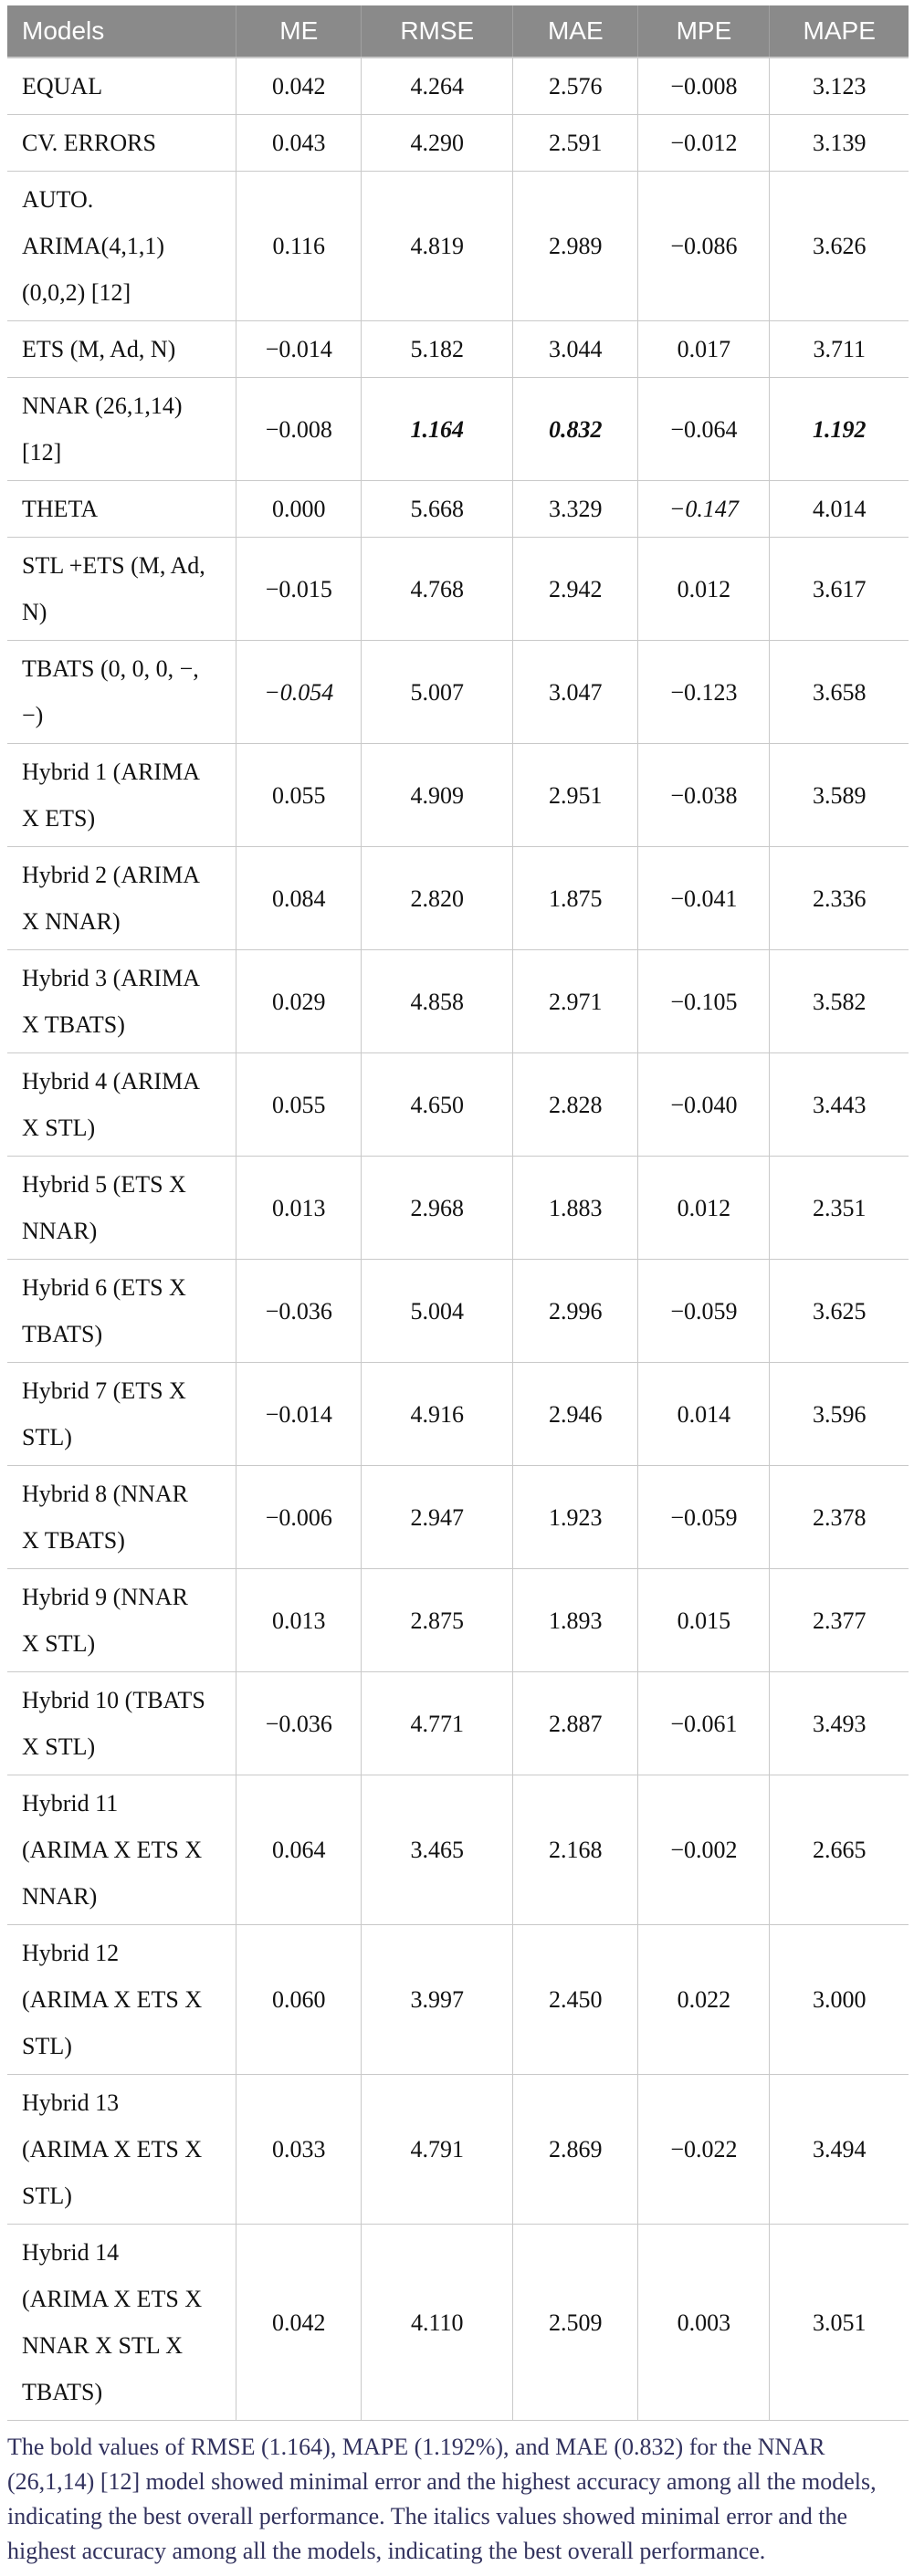  I want to click on metric-value-cell: 2.946, so click(575, 1414).